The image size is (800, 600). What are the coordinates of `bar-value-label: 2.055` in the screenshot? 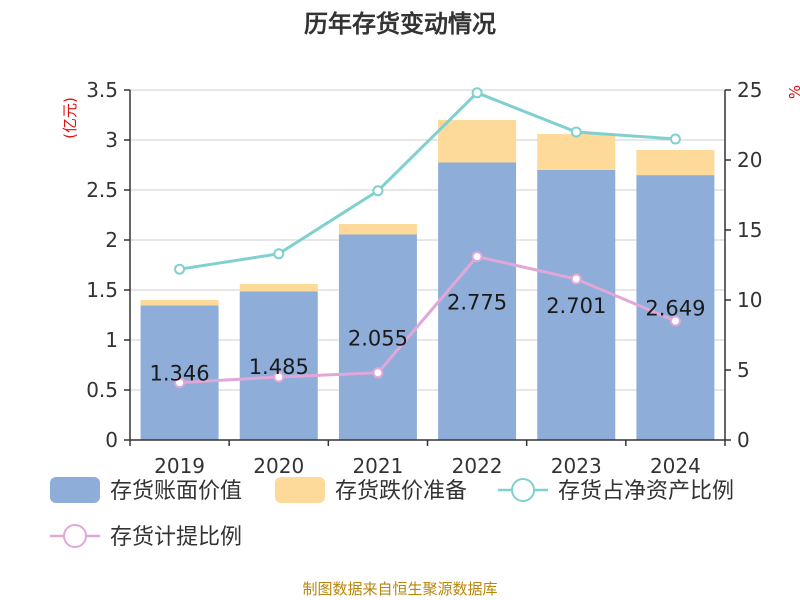 It's located at (378, 338).